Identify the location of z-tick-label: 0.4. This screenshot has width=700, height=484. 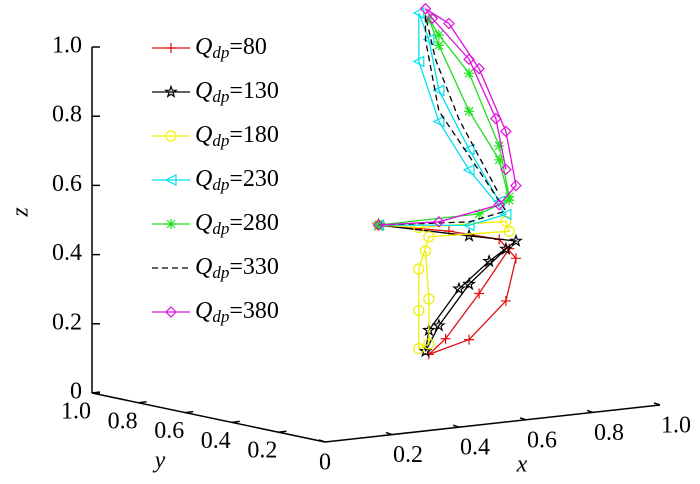
(67, 253).